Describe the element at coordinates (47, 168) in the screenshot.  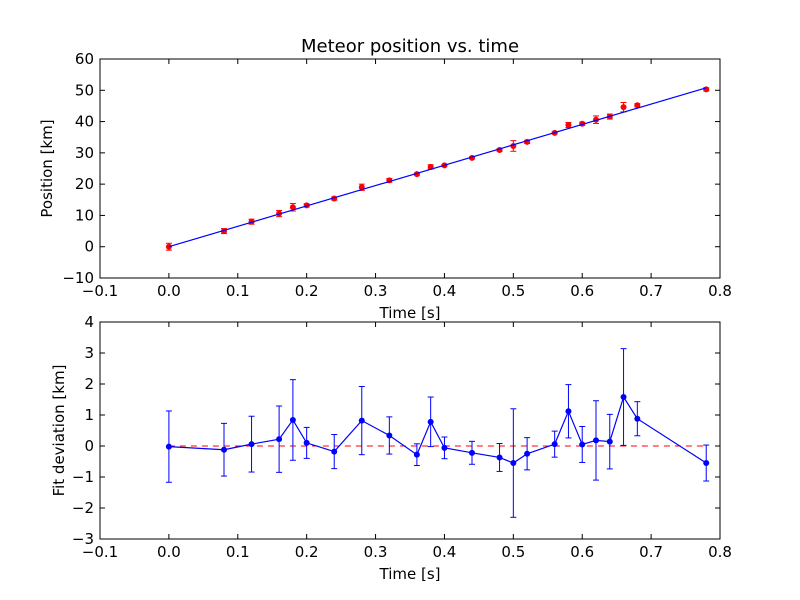
I see `y-axis-label: Position [km]` at that location.